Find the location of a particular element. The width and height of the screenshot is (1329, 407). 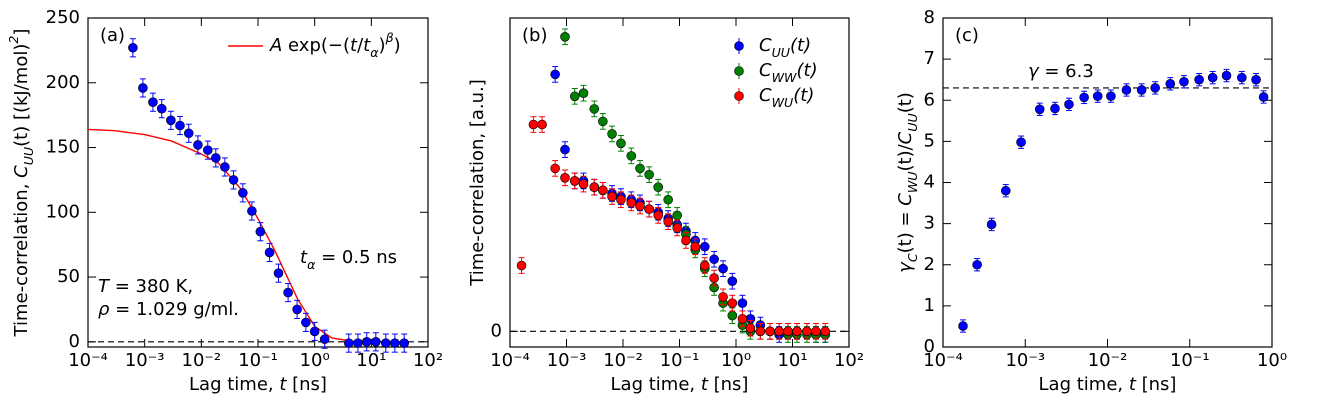

y-tick-label: 2 is located at coordinates (929, 264).